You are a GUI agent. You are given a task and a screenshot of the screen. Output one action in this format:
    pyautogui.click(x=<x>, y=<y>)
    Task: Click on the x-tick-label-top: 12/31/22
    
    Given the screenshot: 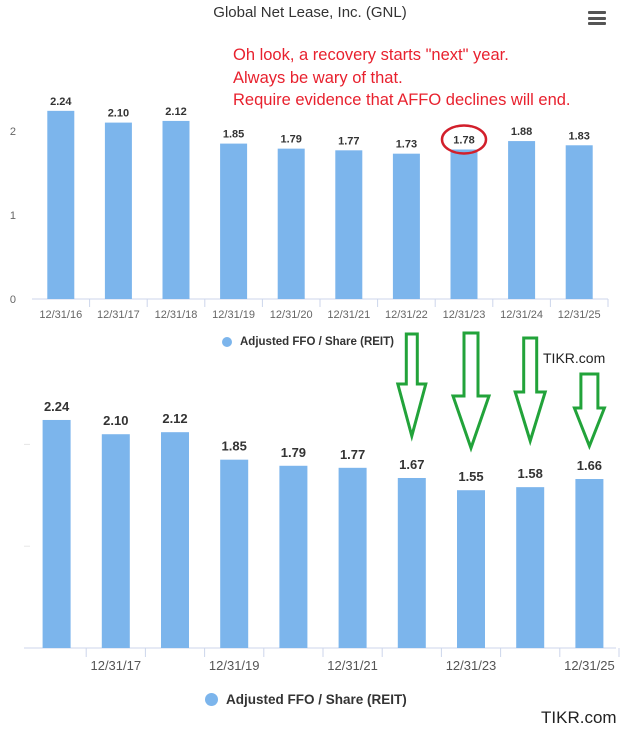 What is the action you would take?
    pyautogui.click(x=406, y=315)
    